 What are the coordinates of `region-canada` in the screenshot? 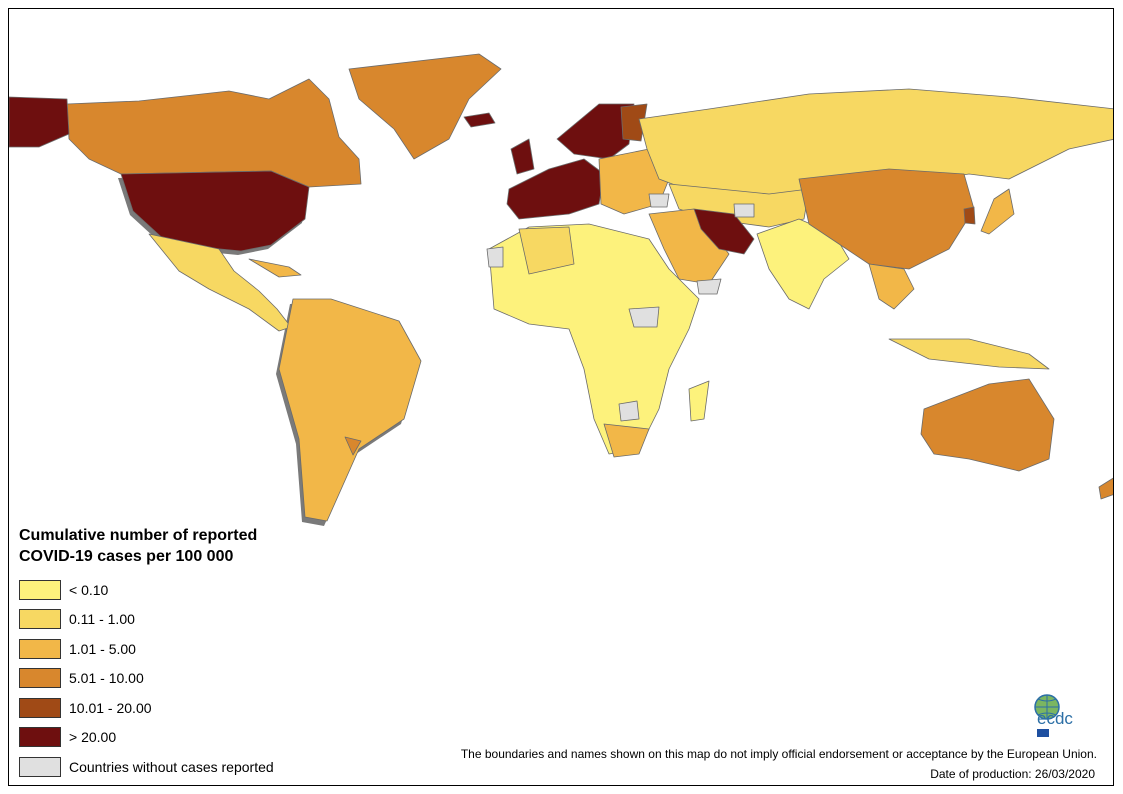 It's located at (214, 133).